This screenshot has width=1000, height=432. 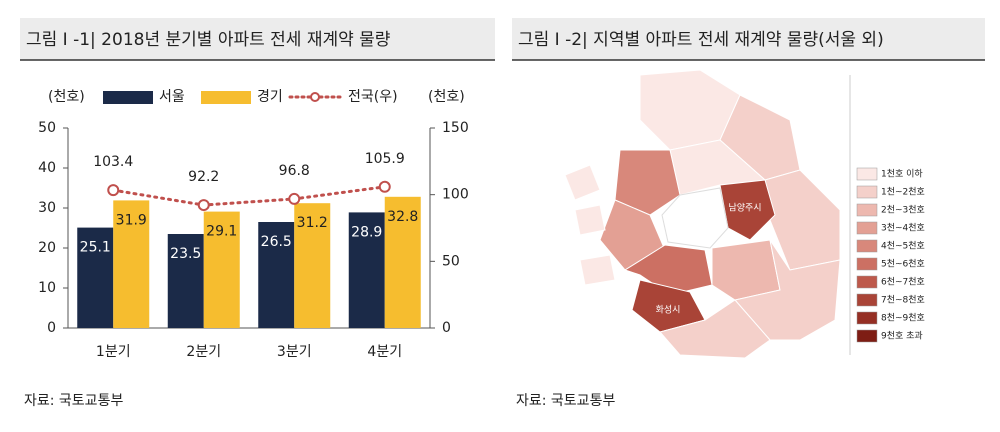 What do you see at coordinates (47, 248) in the screenshot?
I see `y-tick-label: 20` at bounding box center [47, 248].